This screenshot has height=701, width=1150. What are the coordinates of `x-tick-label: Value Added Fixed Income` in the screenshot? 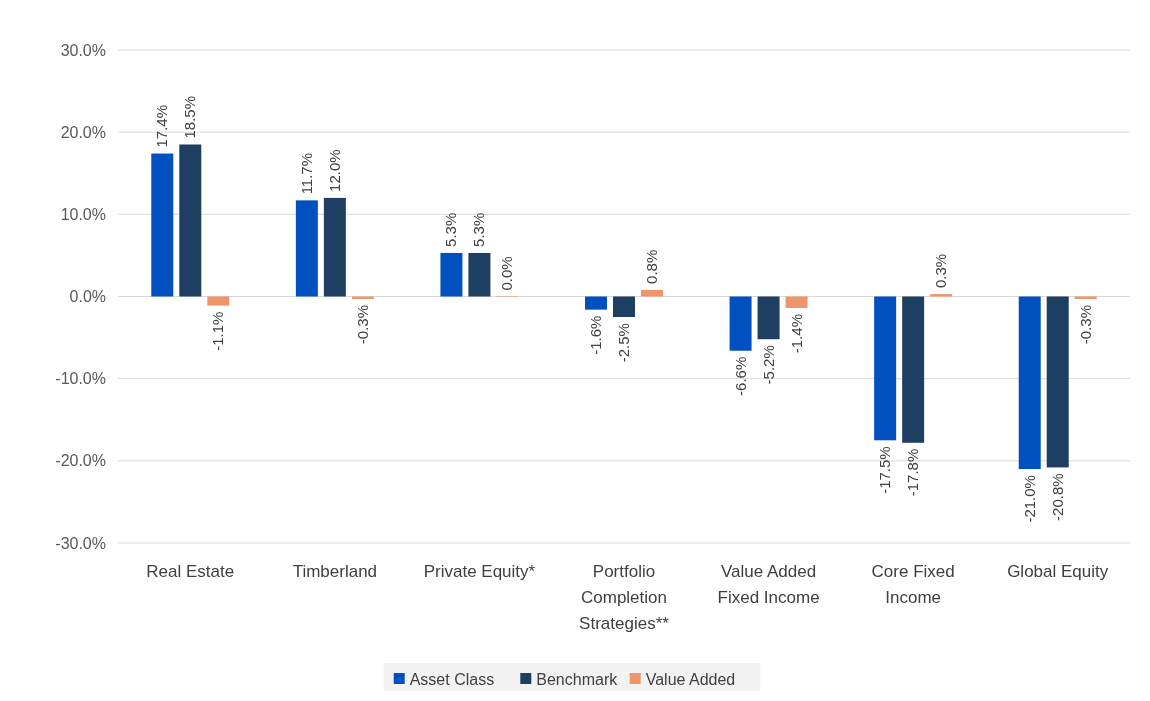 It's located at (768, 584).